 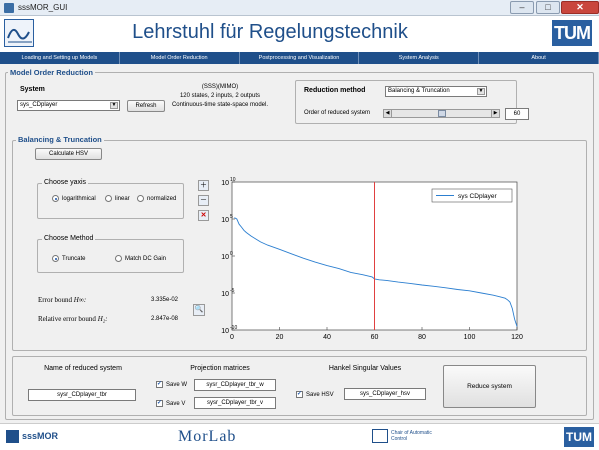 I want to click on v-name-input: sysr_CDplayer_tbr_v, so click(x=235, y=403).